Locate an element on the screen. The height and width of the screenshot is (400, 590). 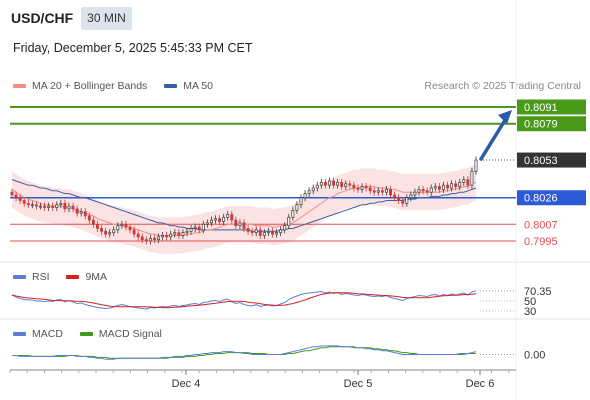
legend-label-macd-signal: MACD Signal is located at coordinates (130, 334).